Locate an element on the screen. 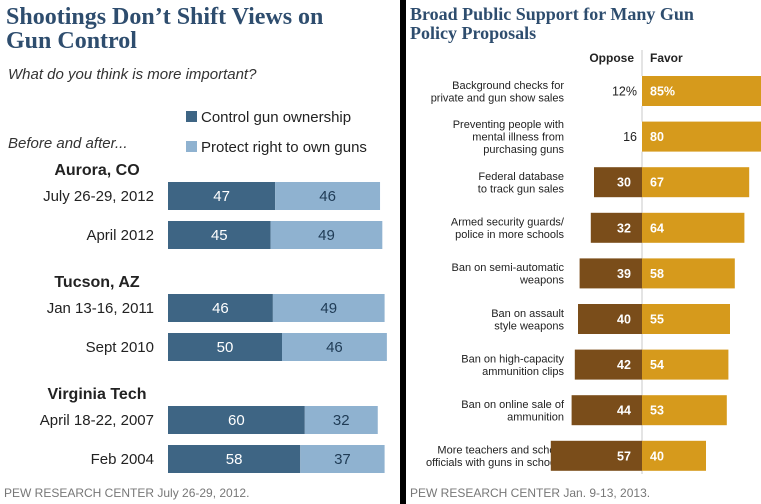 Image resolution: width=761 pixels, height=504 pixels. proposal-label: Federal database is located at coordinates (521, 177).